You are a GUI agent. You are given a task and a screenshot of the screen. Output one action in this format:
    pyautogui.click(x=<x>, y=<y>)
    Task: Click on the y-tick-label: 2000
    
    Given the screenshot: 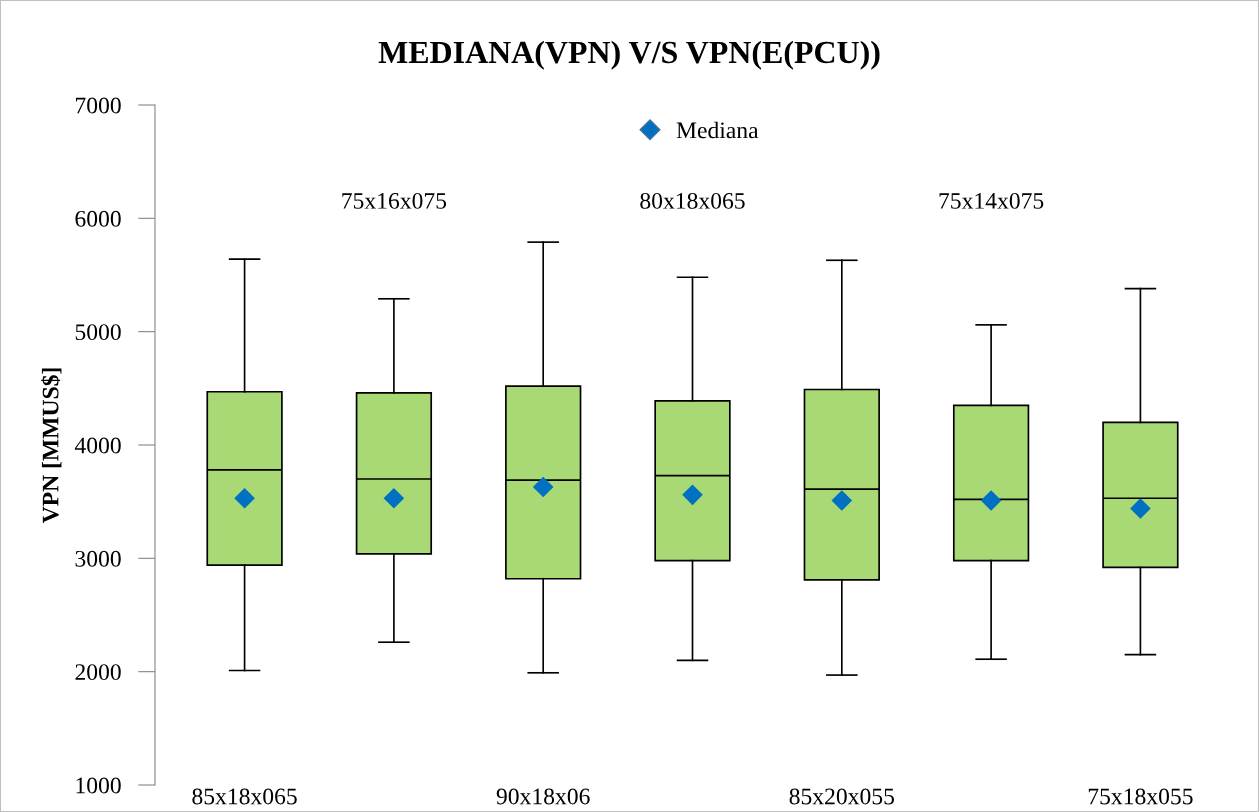 What is the action you would take?
    pyautogui.click(x=98, y=672)
    